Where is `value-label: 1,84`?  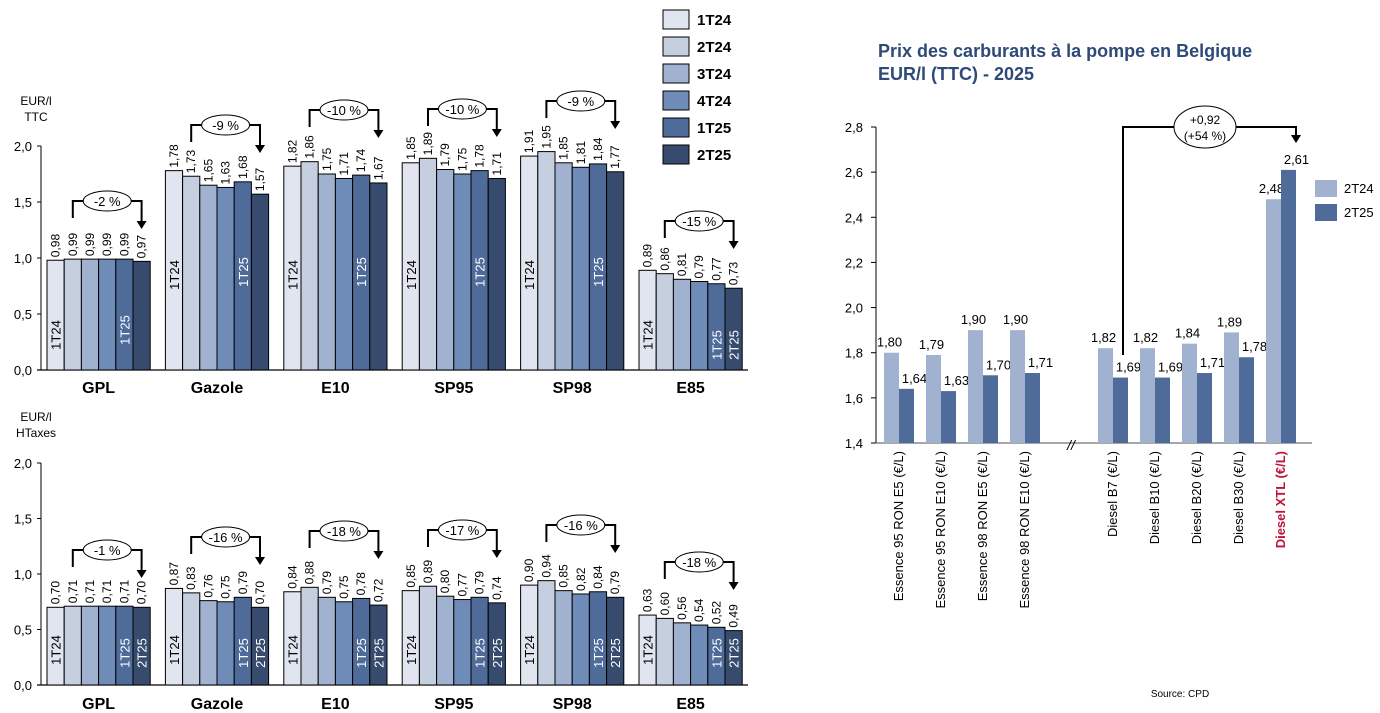
value-label: 1,84 is located at coordinates (1187, 333).